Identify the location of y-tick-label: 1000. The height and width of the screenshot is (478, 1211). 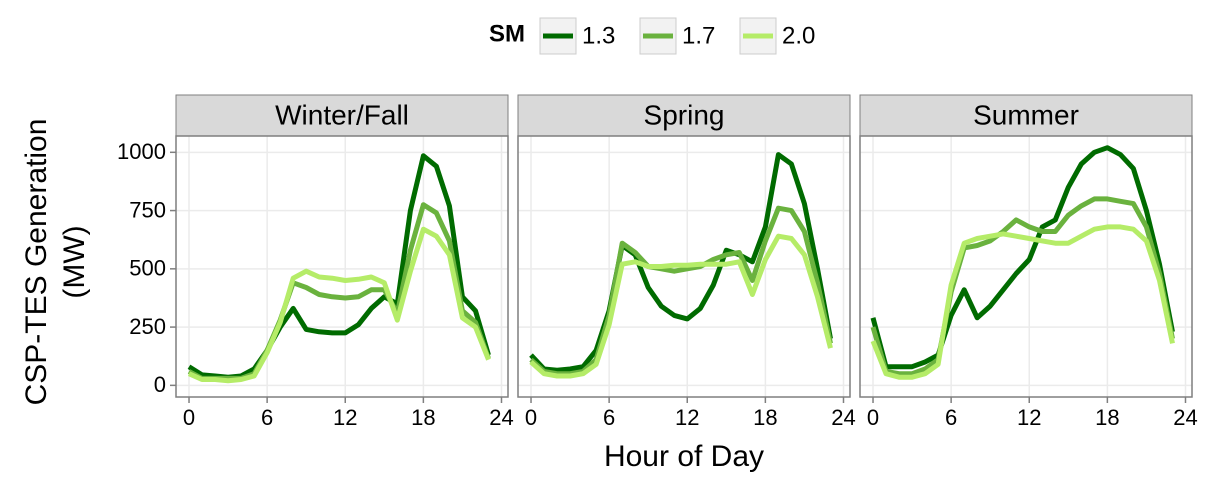
(141, 151).